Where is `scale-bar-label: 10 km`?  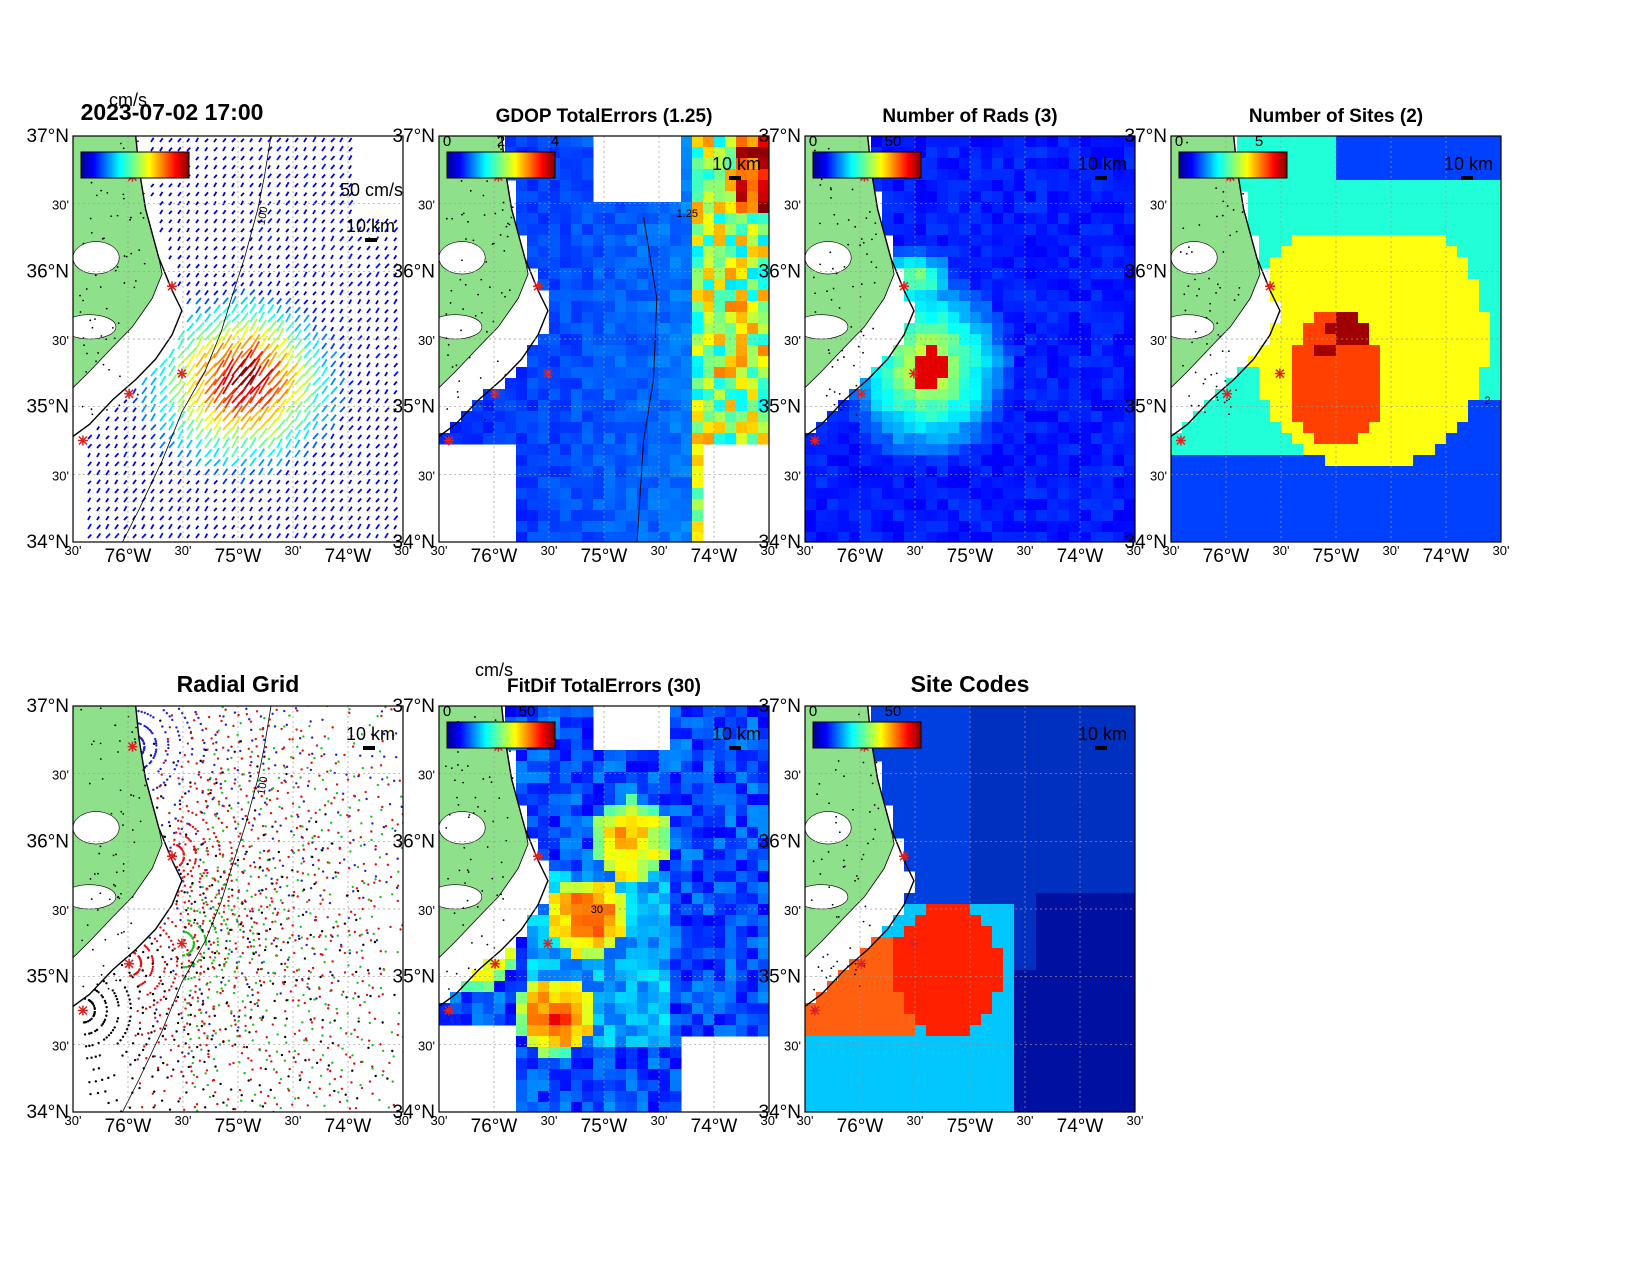
scale-bar-label: 10 km is located at coordinates (1468, 164).